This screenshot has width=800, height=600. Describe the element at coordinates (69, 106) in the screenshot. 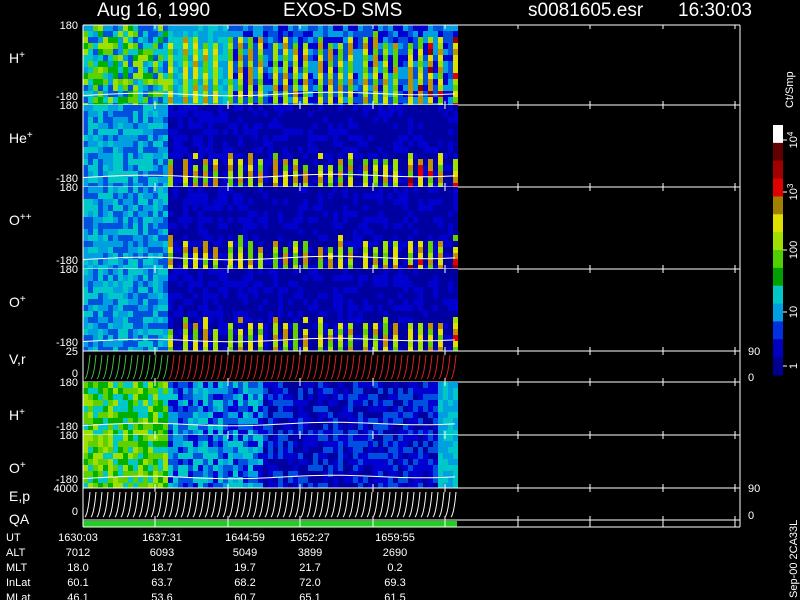

I see `y-top-label: 180` at that location.